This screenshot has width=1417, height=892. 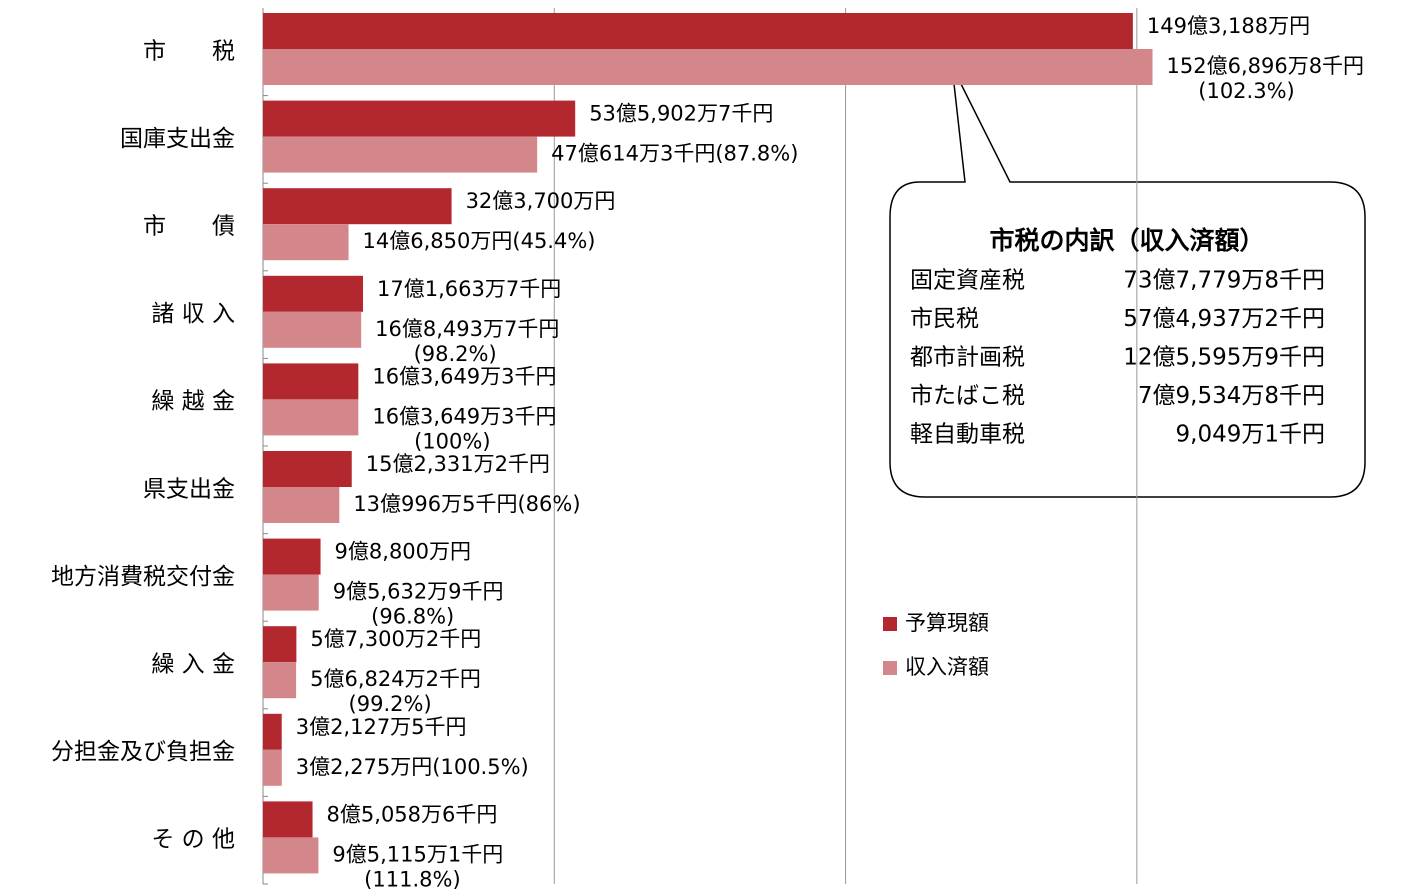 I want to click on ratio-label: (45.4%), so click(x=553, y=241).